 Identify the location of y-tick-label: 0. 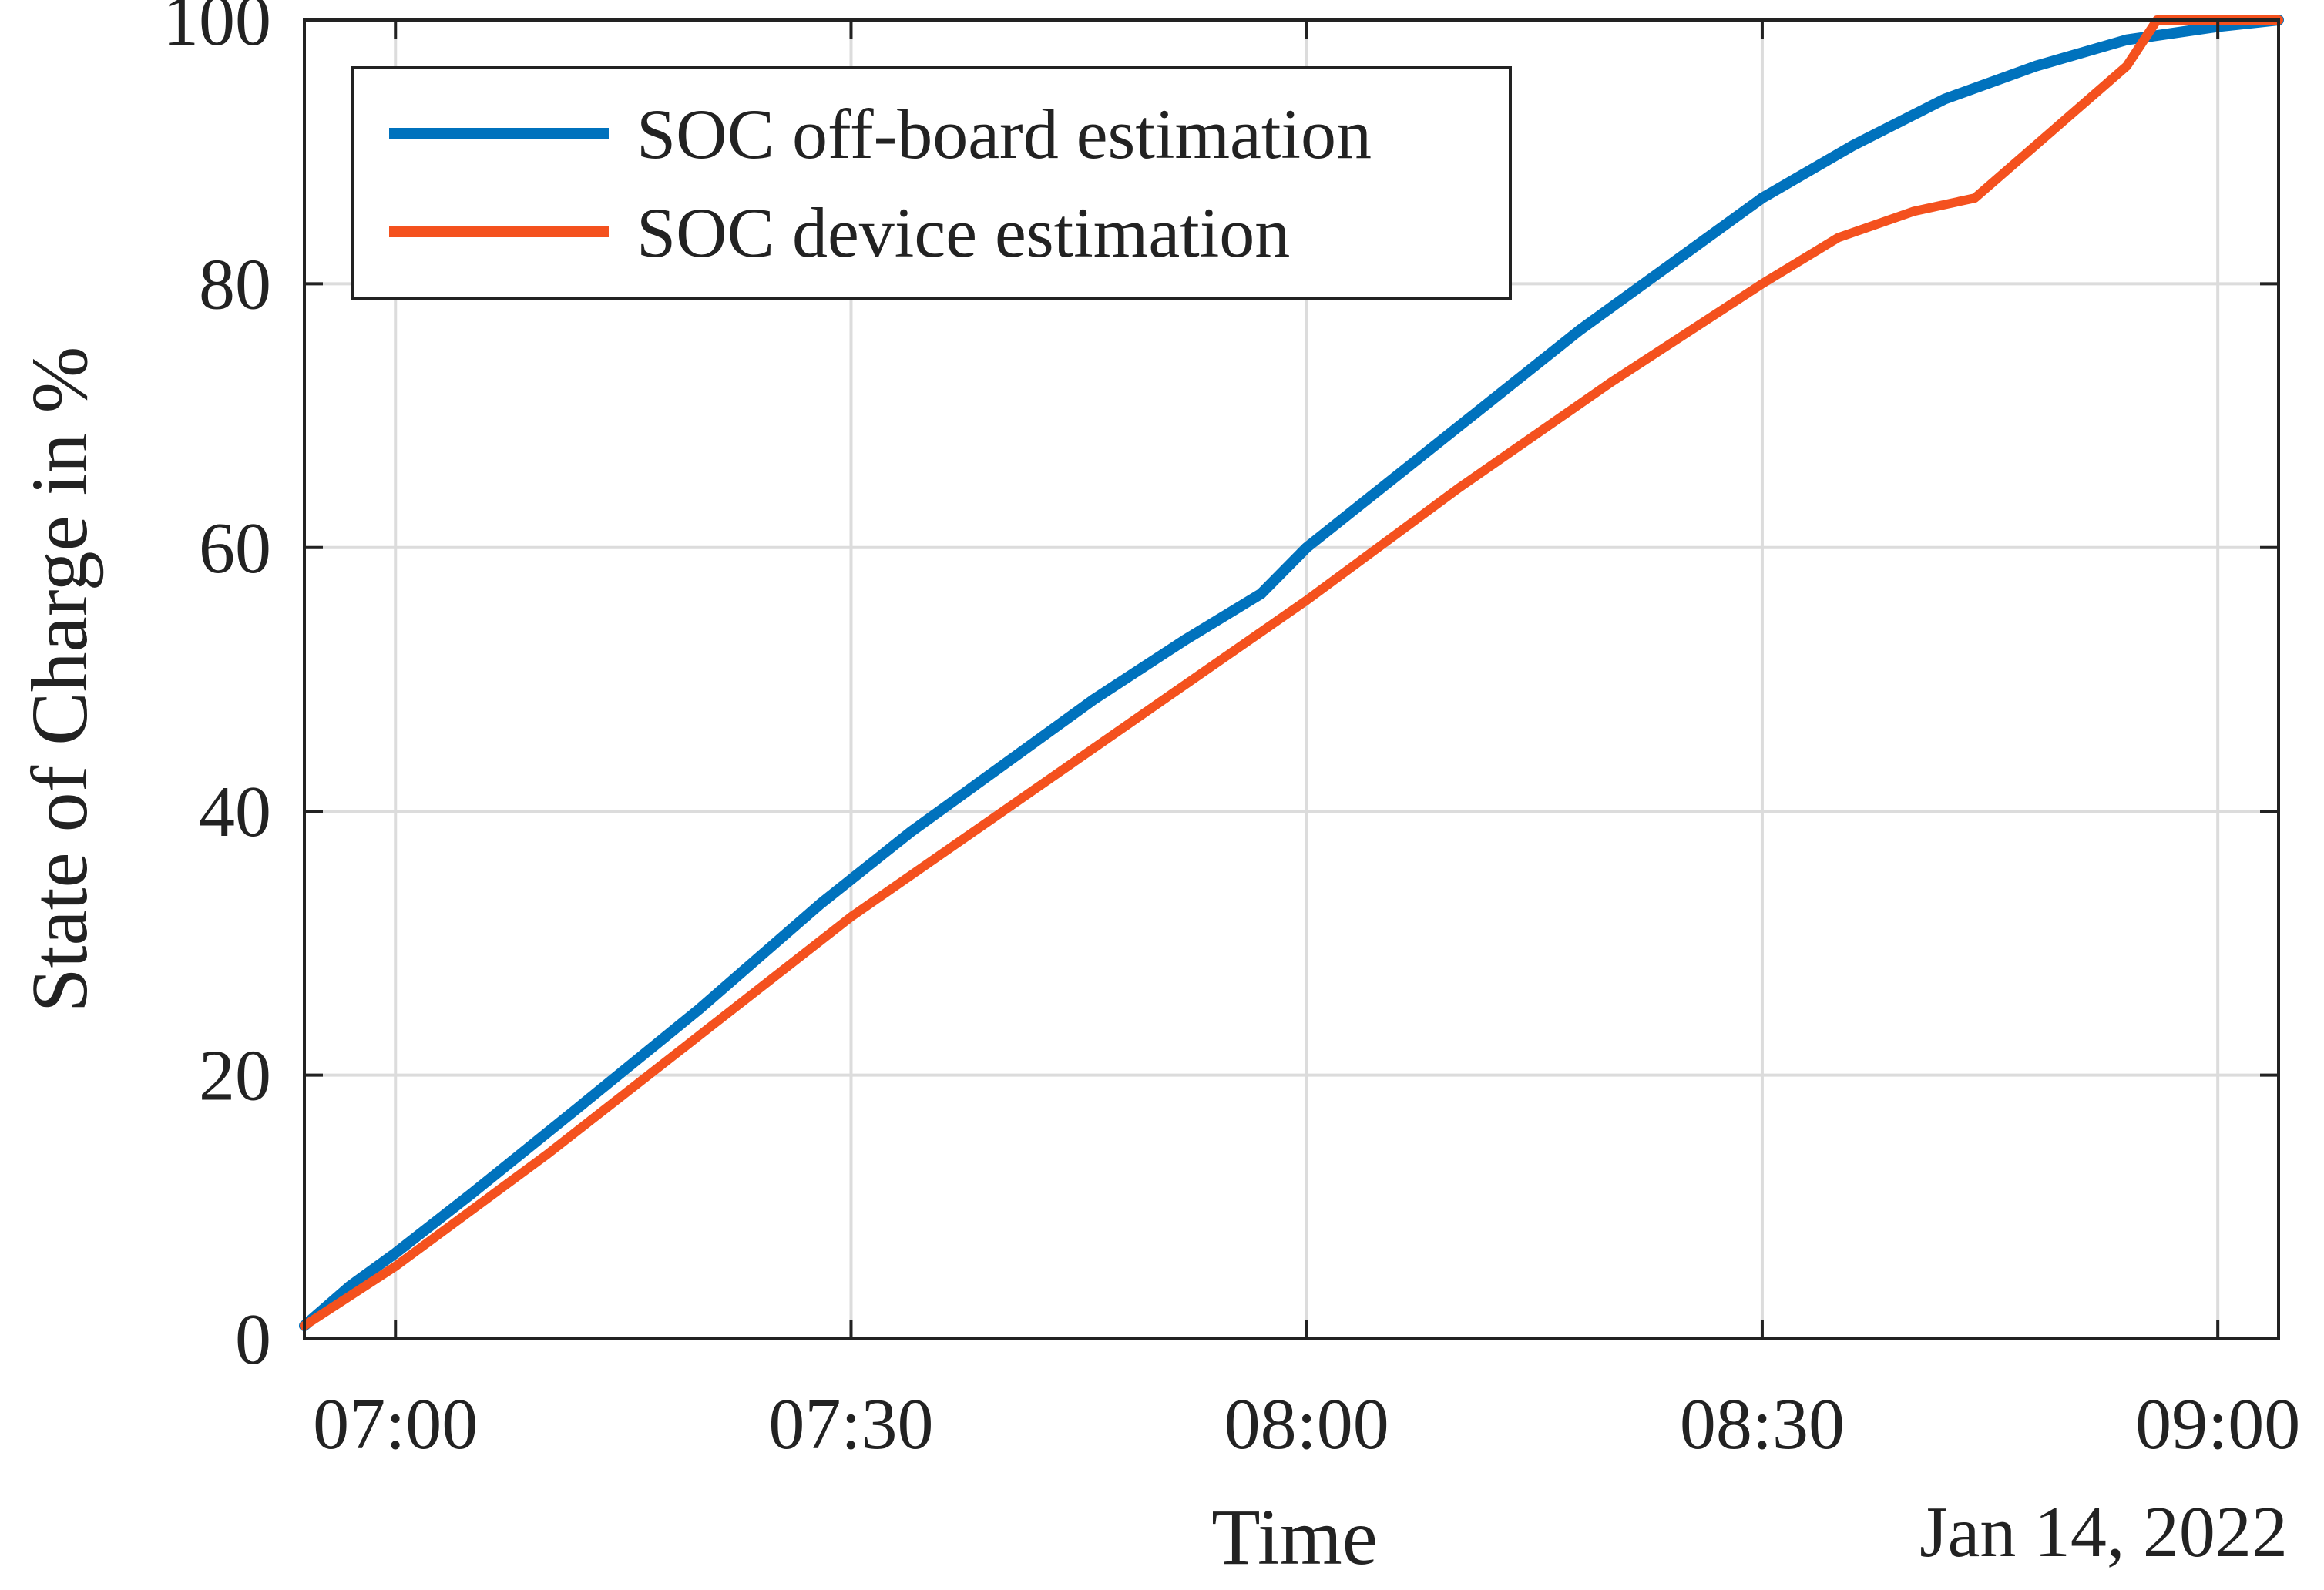
(253, 1340).